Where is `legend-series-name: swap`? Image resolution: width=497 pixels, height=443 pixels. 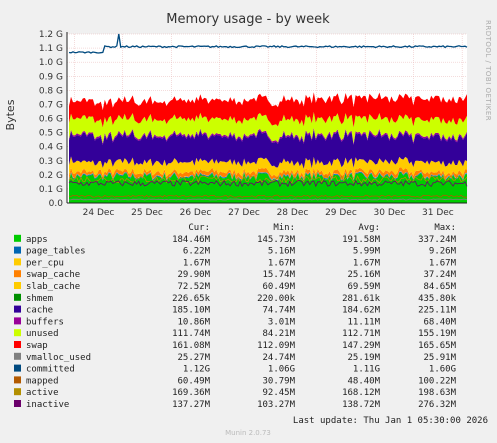
legend-series-name: swap is located at coordinates (37, 346).